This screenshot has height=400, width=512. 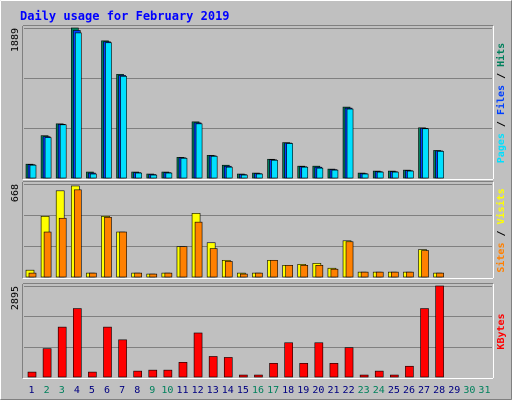 I want to click on x-tick-label: 13, so click(x=213, y=390).